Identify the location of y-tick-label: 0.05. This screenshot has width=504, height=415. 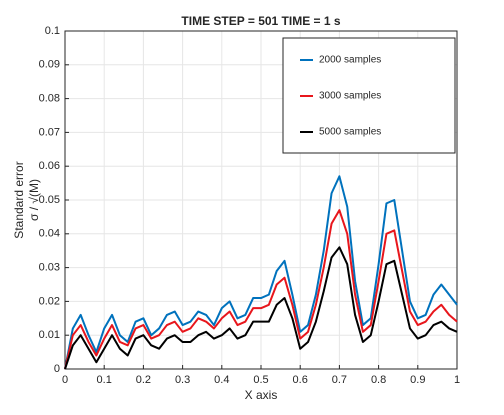
(49, 200).